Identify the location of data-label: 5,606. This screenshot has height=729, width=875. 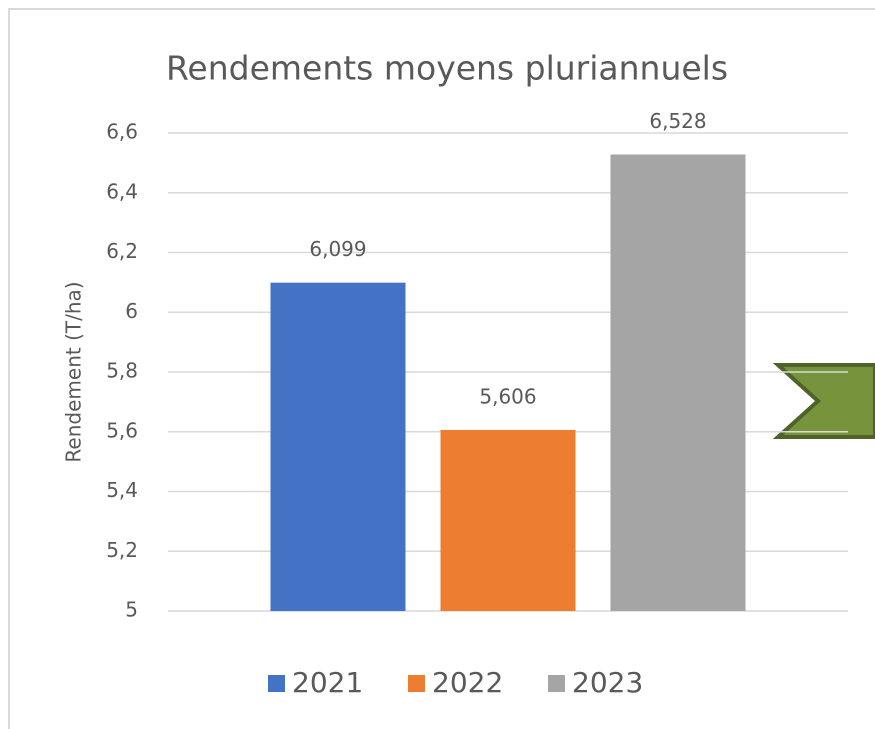
(507, 396).